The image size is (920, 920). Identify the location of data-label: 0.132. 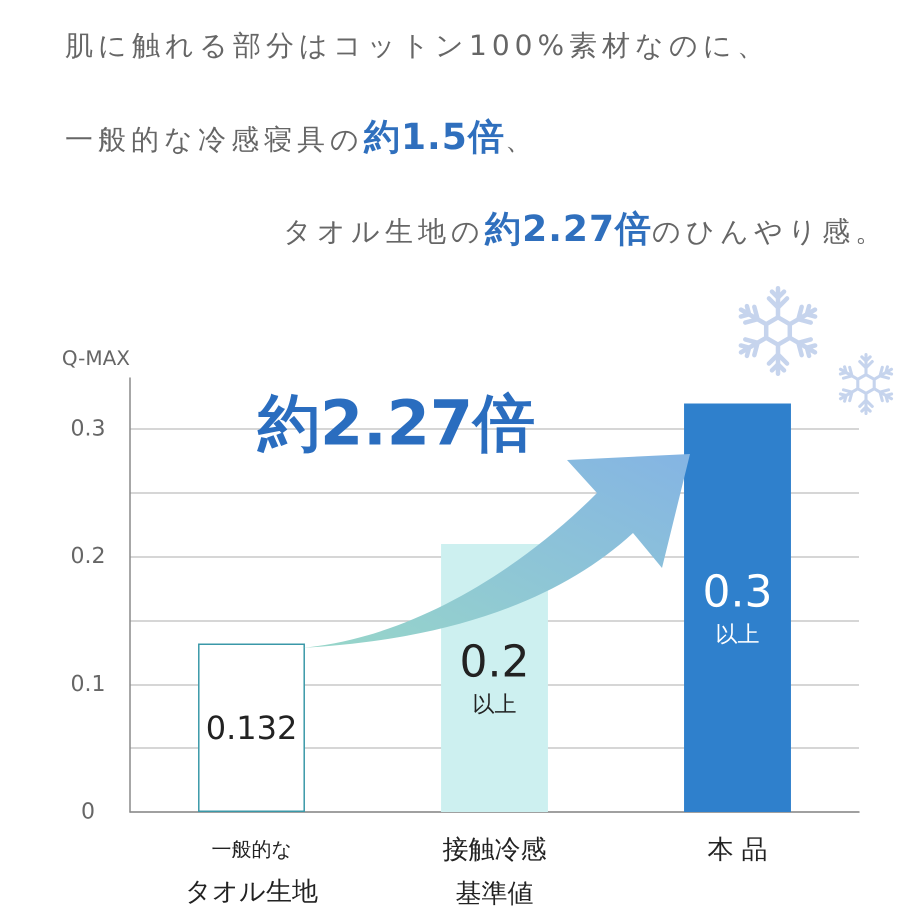
(252, 727).